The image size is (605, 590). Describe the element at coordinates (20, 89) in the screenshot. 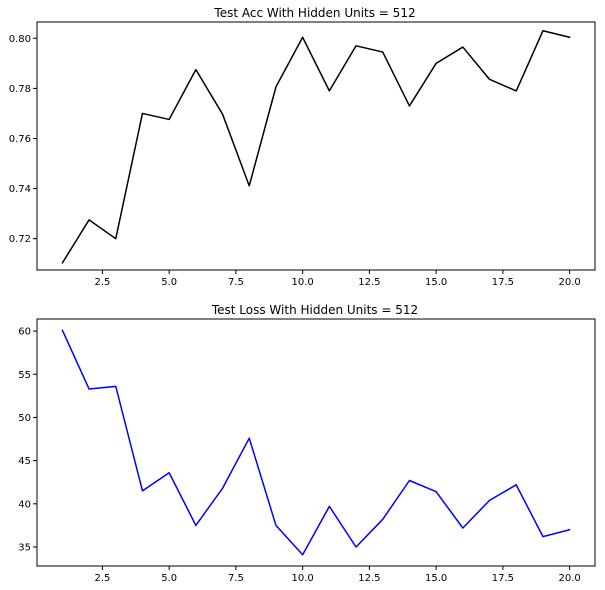

I see `accuracy-y-tick-label: 0.78` at that location.